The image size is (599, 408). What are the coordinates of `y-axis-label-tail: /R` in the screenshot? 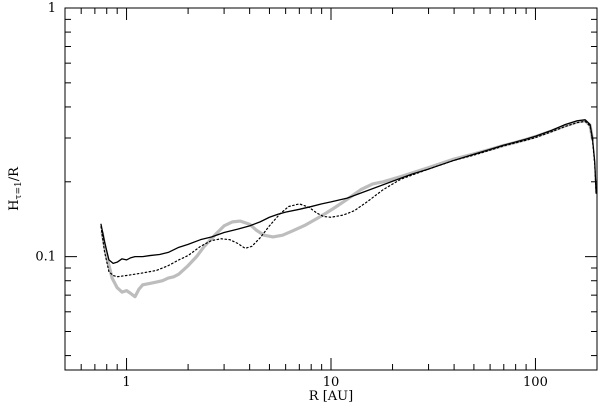 It's located at (14, 173).